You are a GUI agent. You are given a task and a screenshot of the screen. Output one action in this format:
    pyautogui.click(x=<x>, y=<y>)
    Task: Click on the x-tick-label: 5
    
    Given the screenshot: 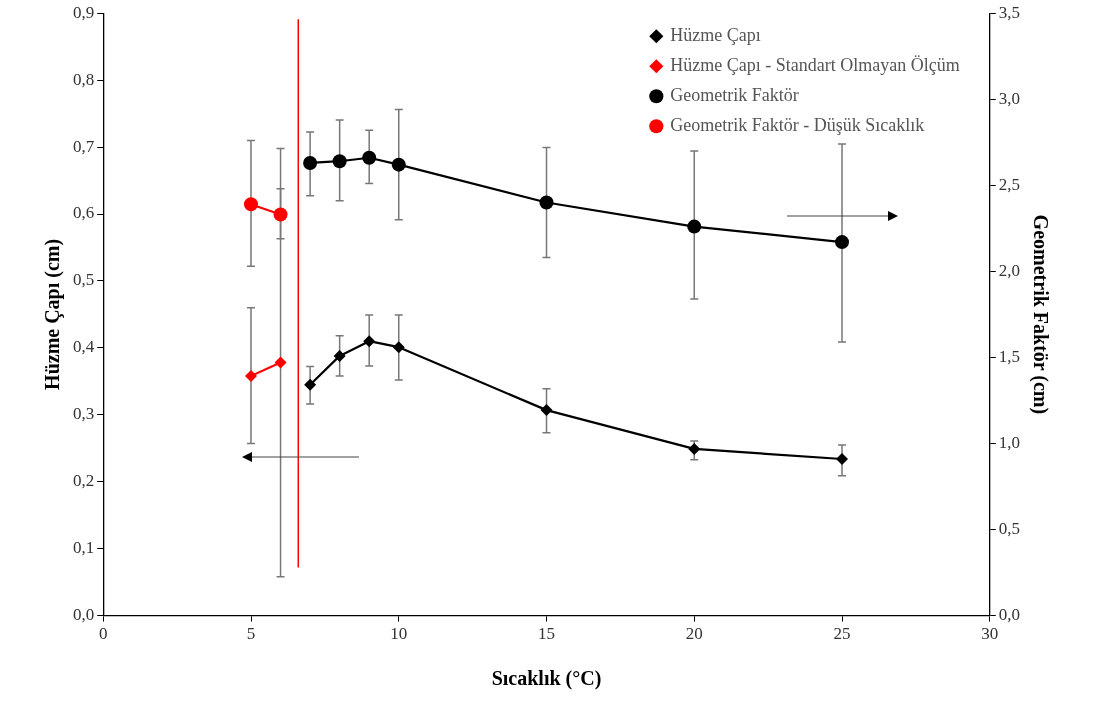 What is the action you would take?
    pyautogui.click(x=251, y=634)
    